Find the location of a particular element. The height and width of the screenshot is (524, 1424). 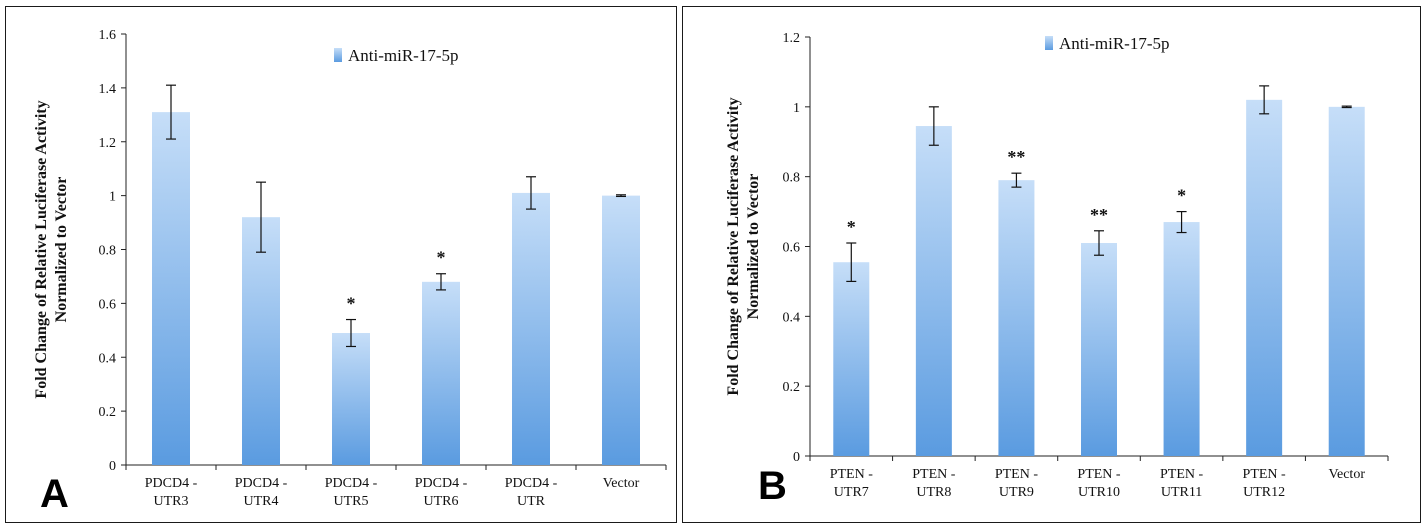

category-label: PTEN -UTR9 is located at coordinates (1017, 483).